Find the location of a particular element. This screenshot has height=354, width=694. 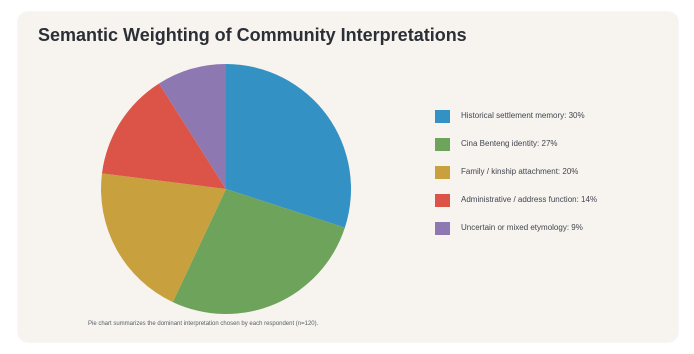

legend-item: Administrative / address function: 14% is located at coordinates (552, 208).